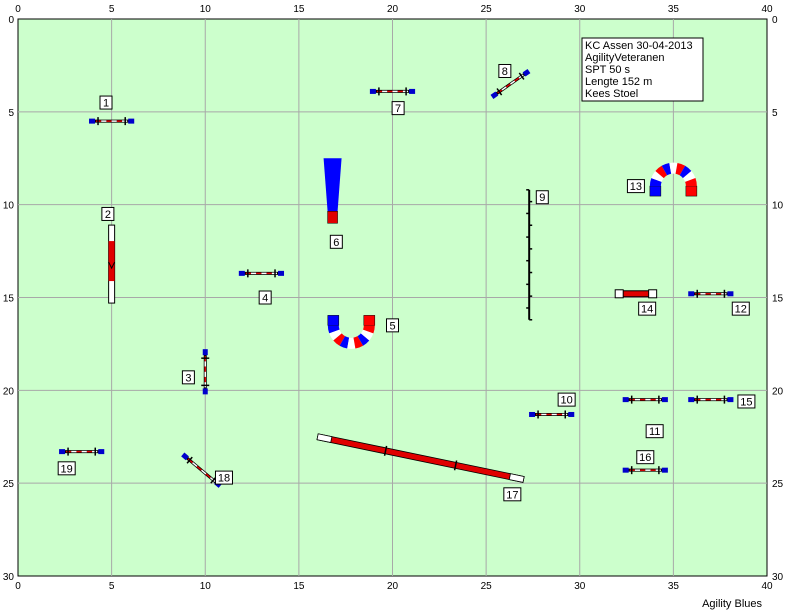 The height and width of the screenshot is (610, 800). What do you see at coordinates (398, 109) in the screenshot?
I see `obstacle-number-text: 7` at bounding box center [398, 109].